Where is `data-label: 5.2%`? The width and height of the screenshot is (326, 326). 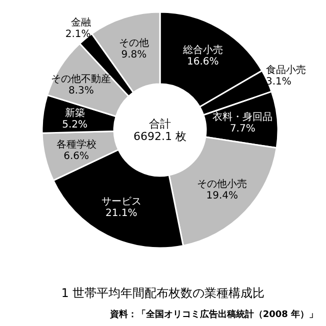 data-label: 5.2% is located at coordinates (75, 125).